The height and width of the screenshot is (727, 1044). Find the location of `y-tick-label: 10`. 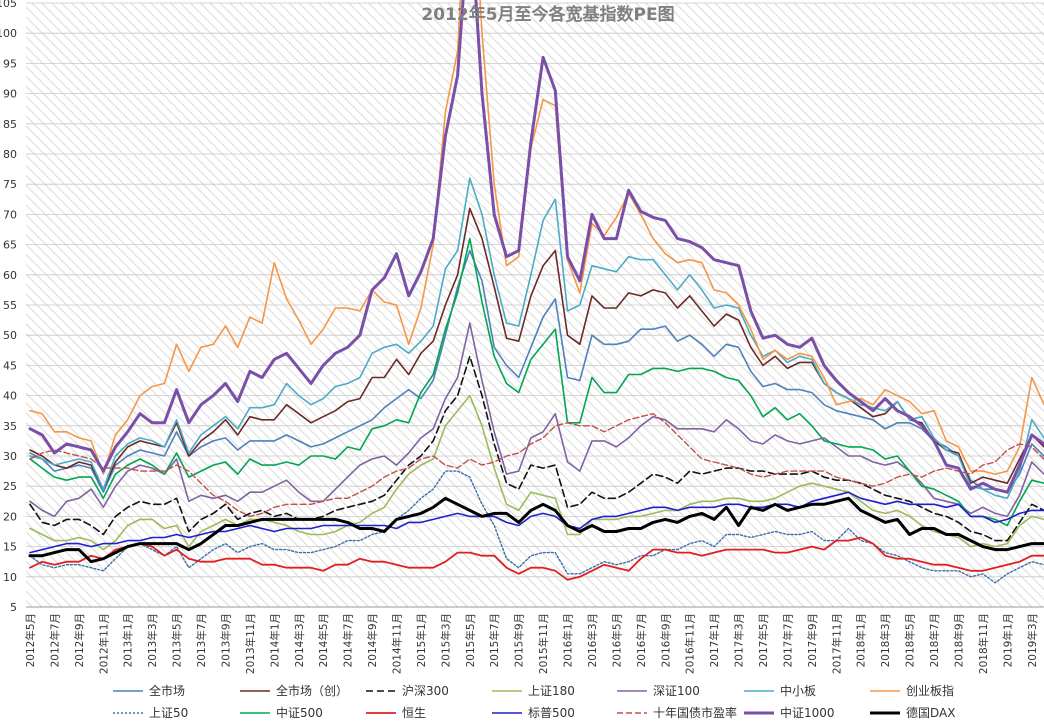

y-tick-label: 10 is located at coordinates (10, 577).